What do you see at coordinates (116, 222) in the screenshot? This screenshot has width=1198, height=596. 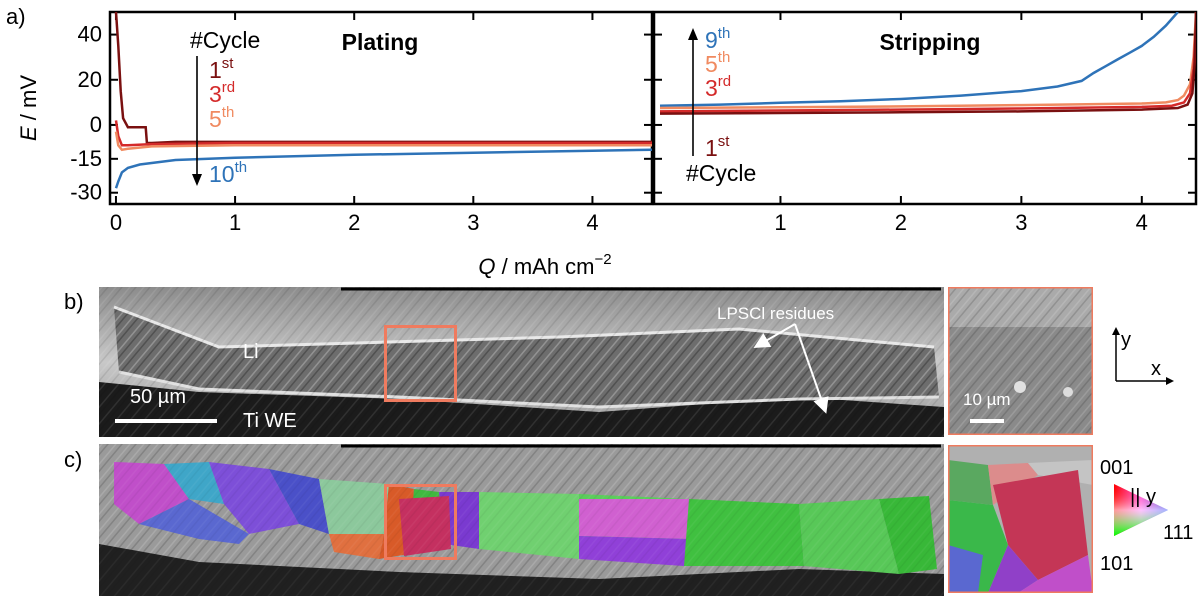 I see `x-tick-label: 0` at bounding box center [116, 222].